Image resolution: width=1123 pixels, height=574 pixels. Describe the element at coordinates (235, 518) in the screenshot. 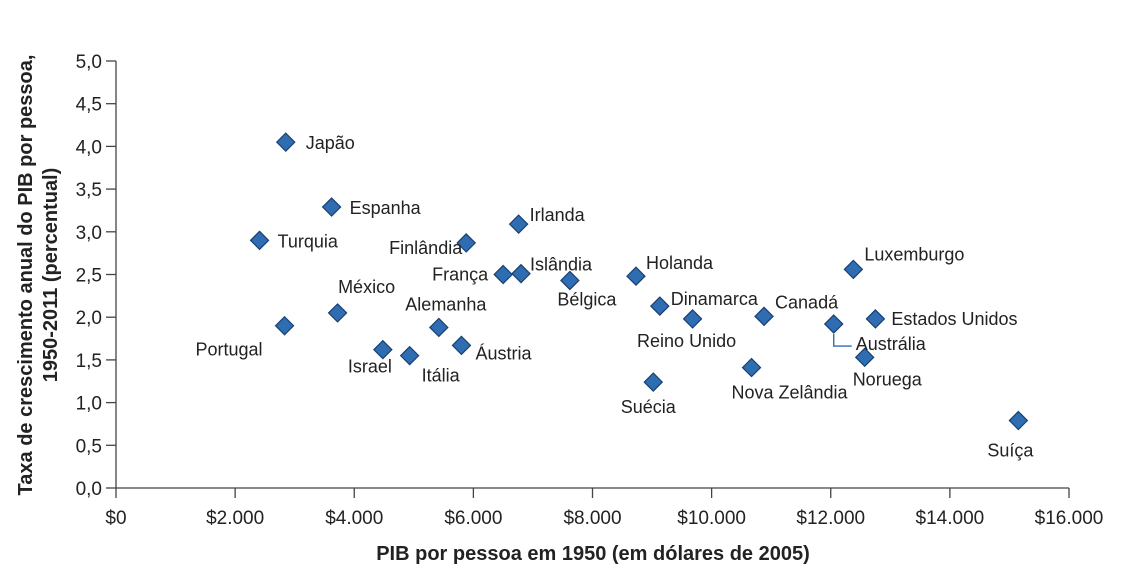

I see `x-tick-label: $2.000` at that location.